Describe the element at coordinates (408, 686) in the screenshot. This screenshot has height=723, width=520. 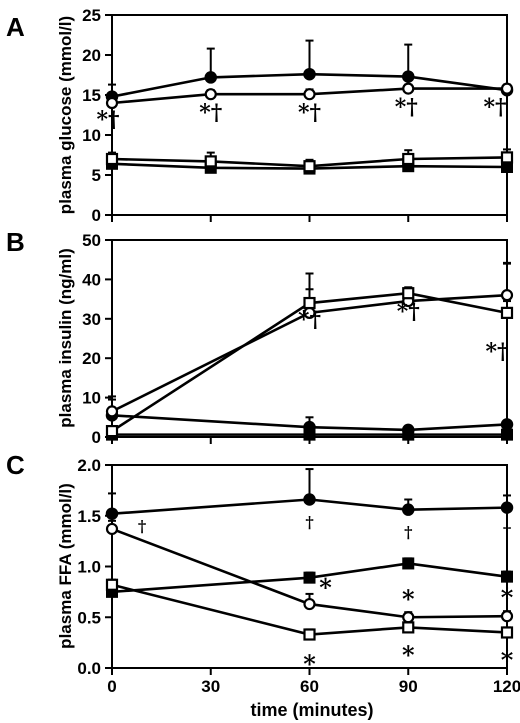
I see `x-tick-label: 90` at that location.